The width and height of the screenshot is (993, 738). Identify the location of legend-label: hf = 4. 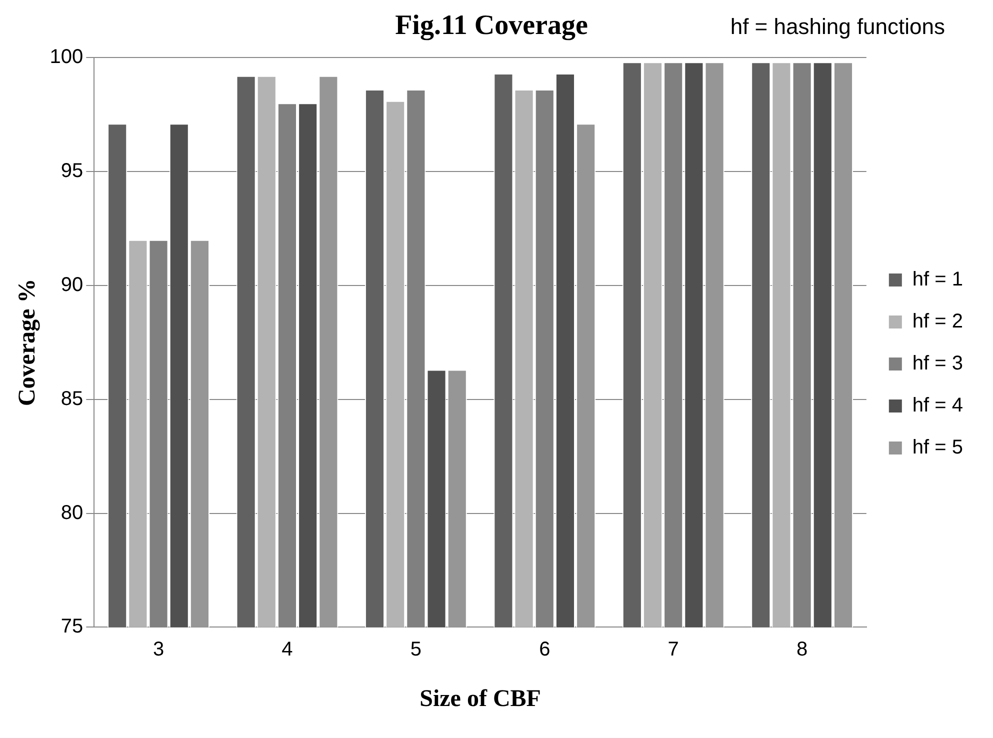
(938, 405).